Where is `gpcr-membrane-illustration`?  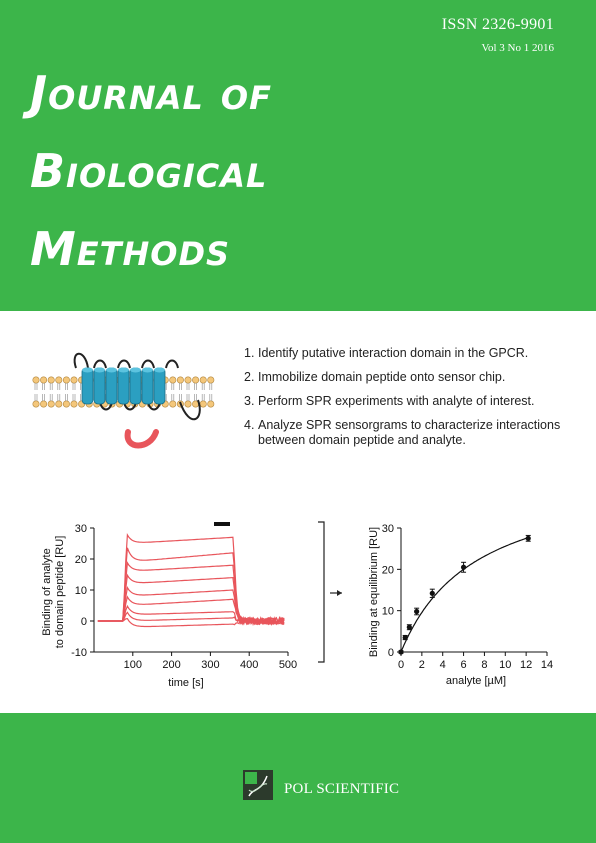
gpcr-membrane-illustration is located at coordinates (123, 400).